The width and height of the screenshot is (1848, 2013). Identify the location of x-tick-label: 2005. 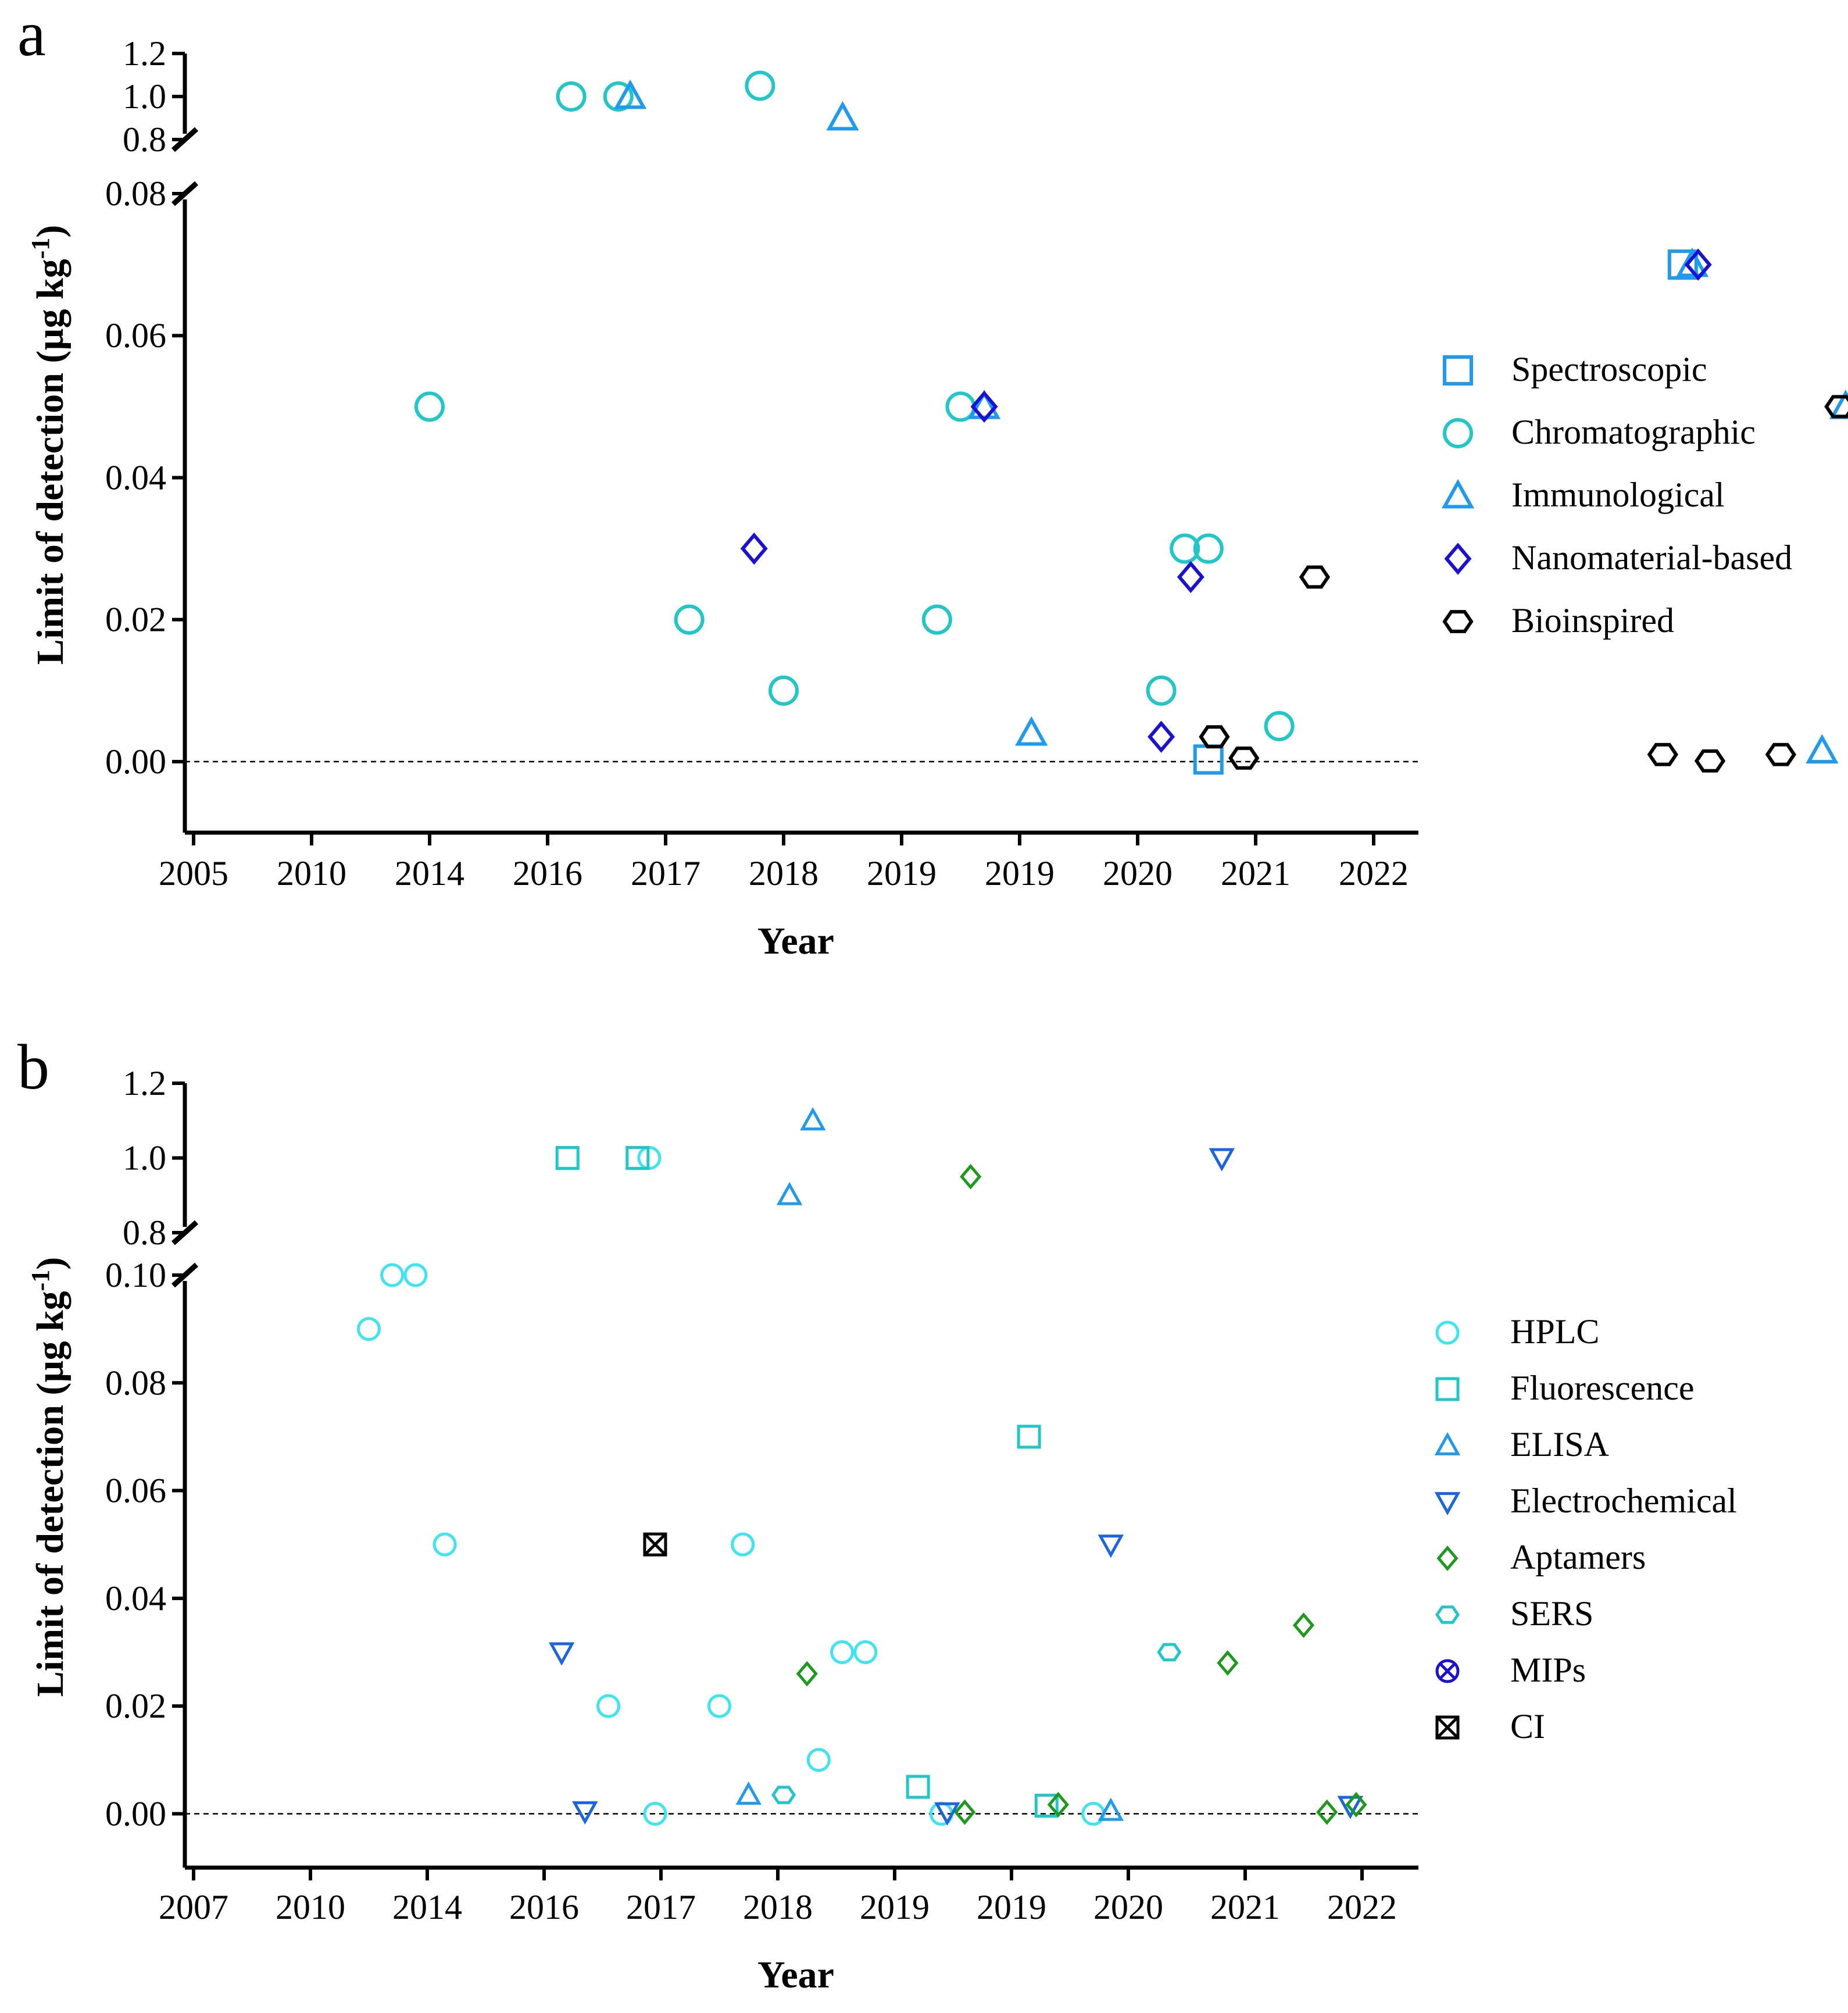
(194, 873).